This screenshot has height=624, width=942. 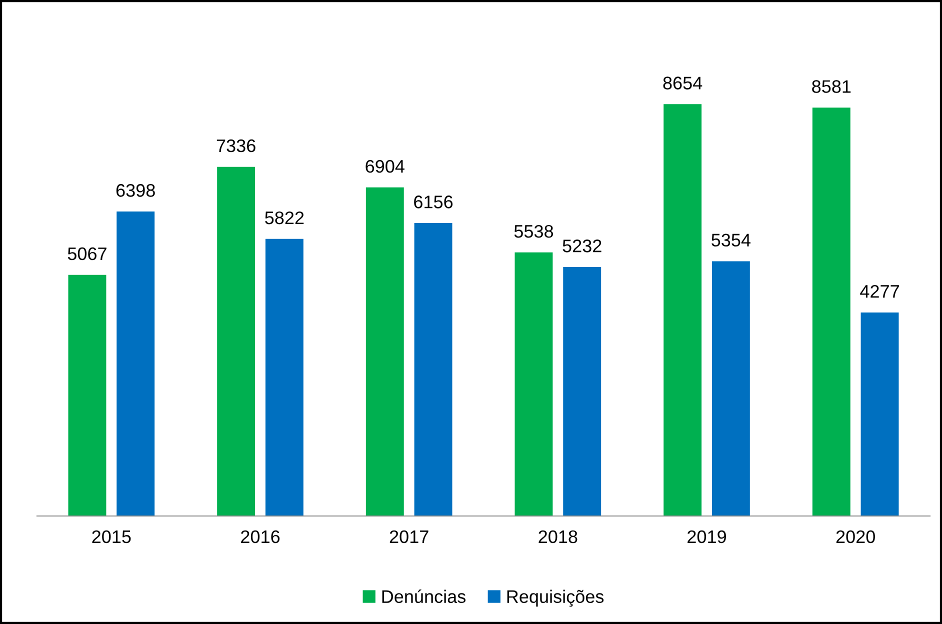 What do you see at coordinates (135, 190) in the screenshot?
I see `data-label: 6398` at bounding box center [135, 190].